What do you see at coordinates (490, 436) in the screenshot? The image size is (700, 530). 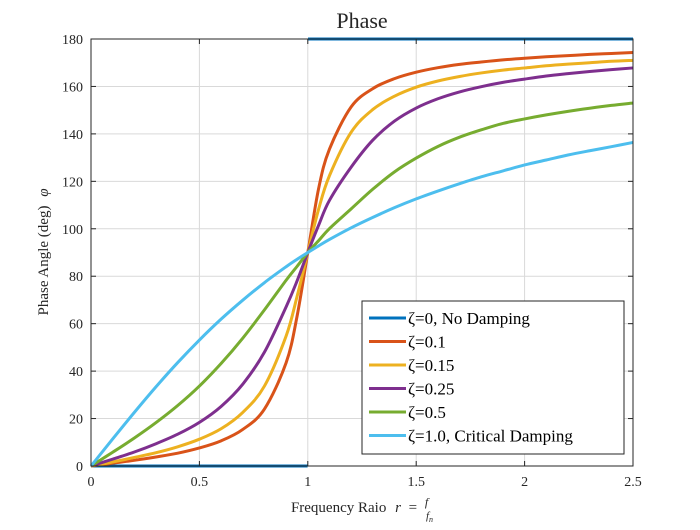 I see `legend-label-5: ζ=1.0, Critical Damping` at bounding box center [490, 436].